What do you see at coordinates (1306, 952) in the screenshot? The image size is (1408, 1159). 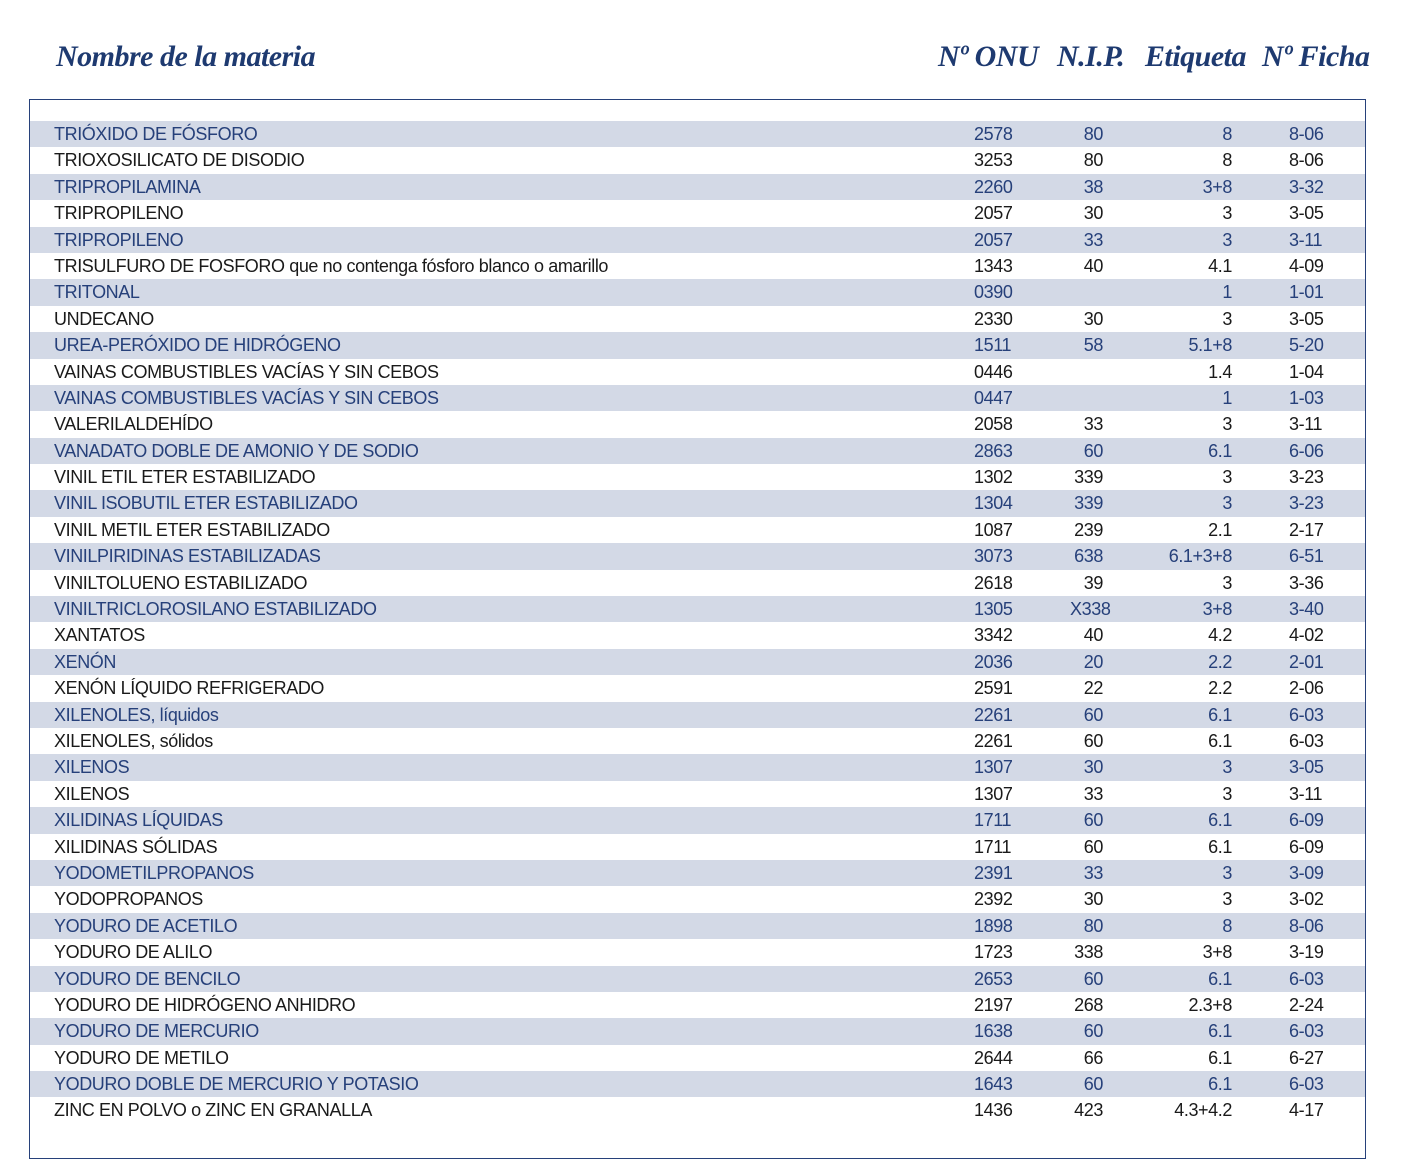 I see `cell-ficha: 3-19` at bounding box center [1306, 952].